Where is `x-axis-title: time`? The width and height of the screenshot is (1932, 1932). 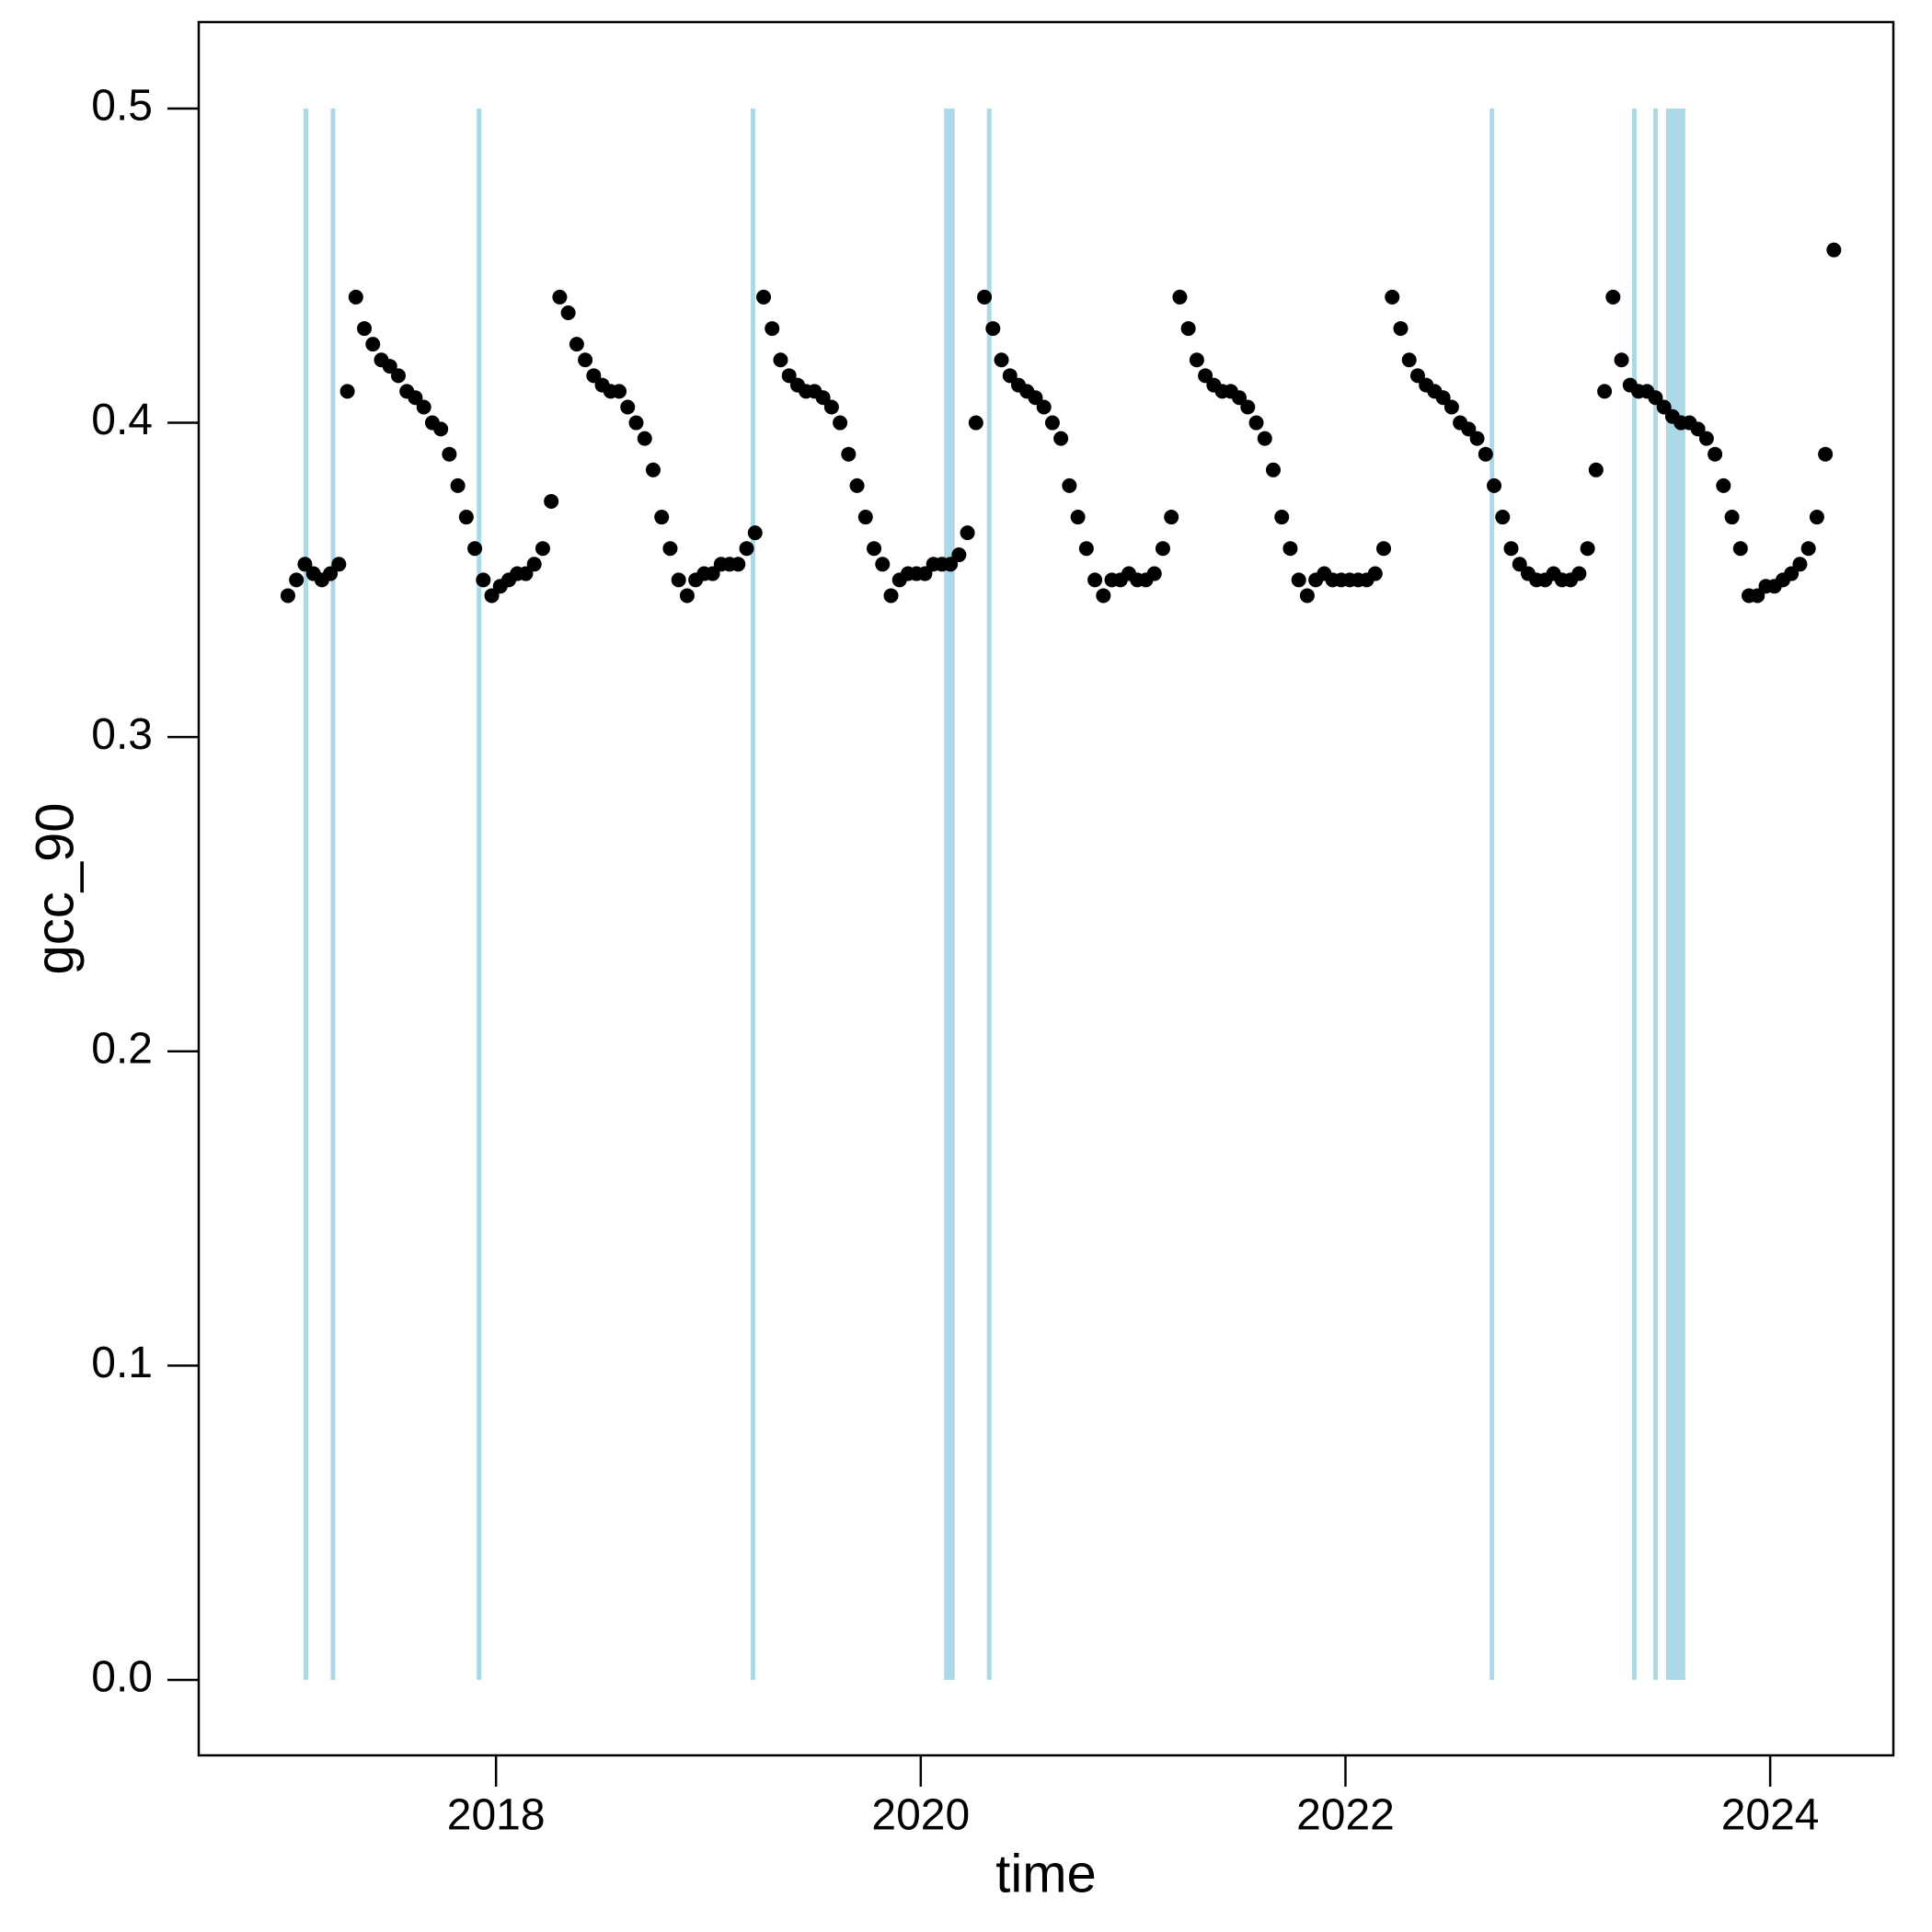
x-axis-title: time is located at coordinates (1046, 1873).